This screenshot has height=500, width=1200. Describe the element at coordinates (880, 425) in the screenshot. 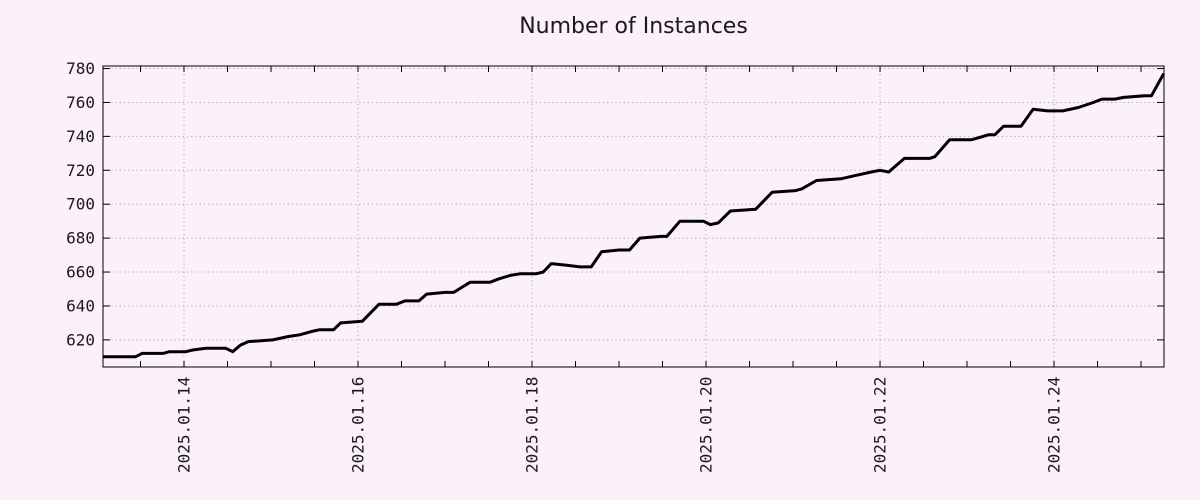

I see `x-tick-label: 2025.01.22` at that location.